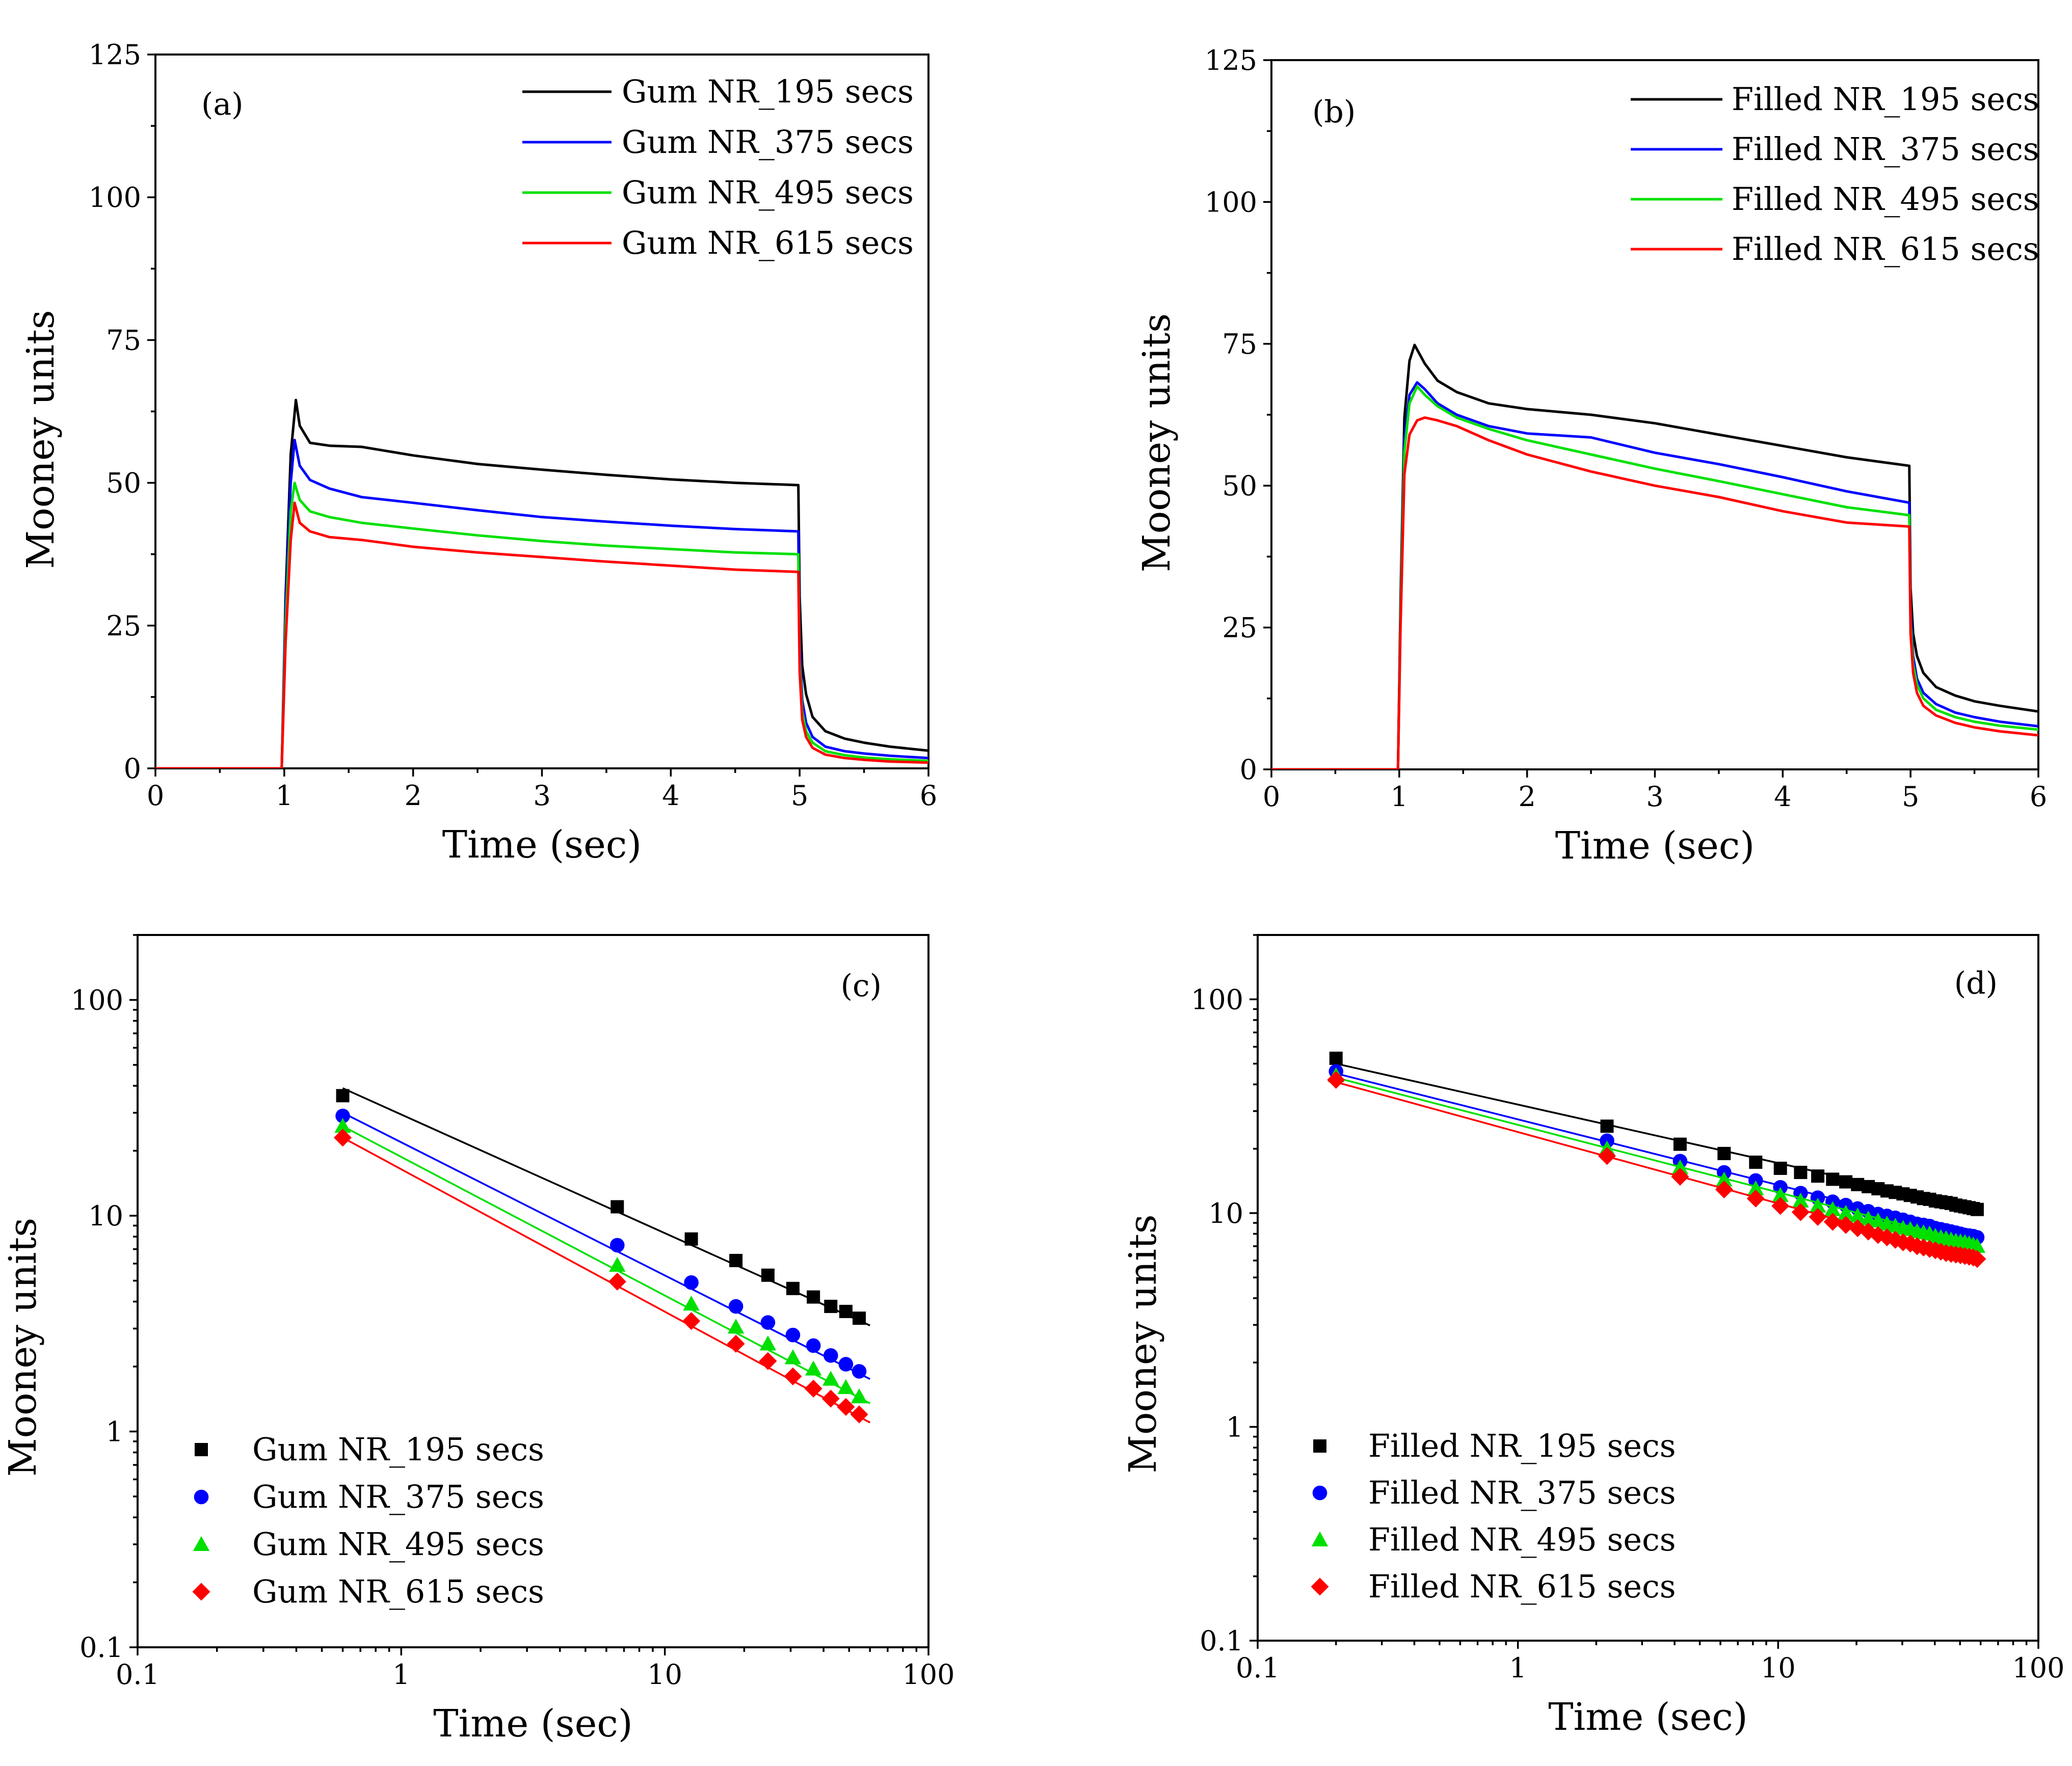 The width and height of the screenshot is (2072, 1766). Describe the element at coordinates (124, 483) in the screenshot. I see `y-tick-label: 50` at that location.